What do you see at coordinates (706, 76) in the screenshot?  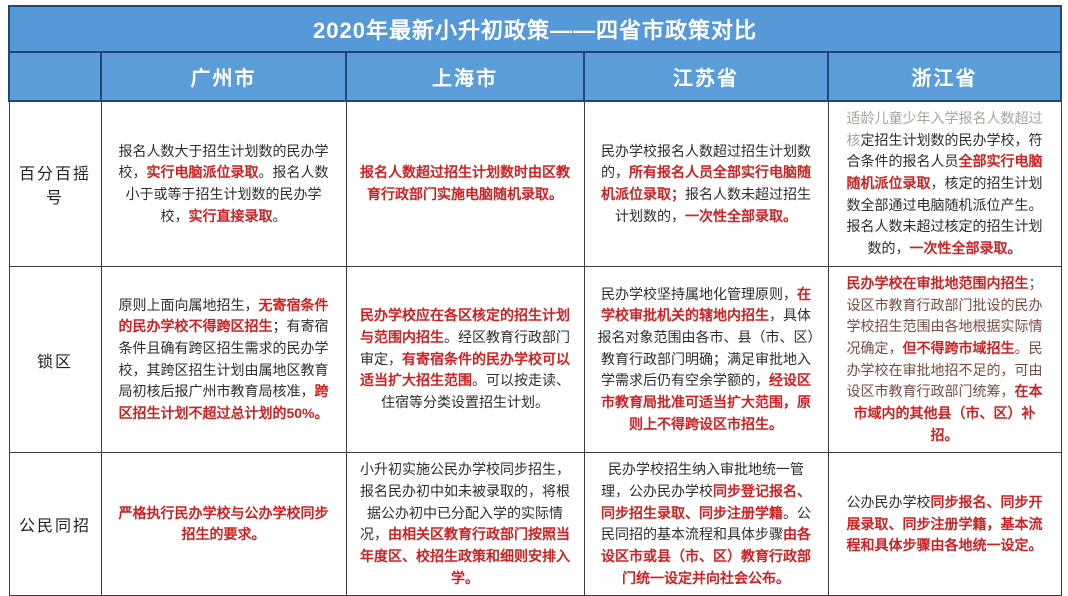 I see `column-header-jiangsu: 江苏省` at bounding box center [706, 76].